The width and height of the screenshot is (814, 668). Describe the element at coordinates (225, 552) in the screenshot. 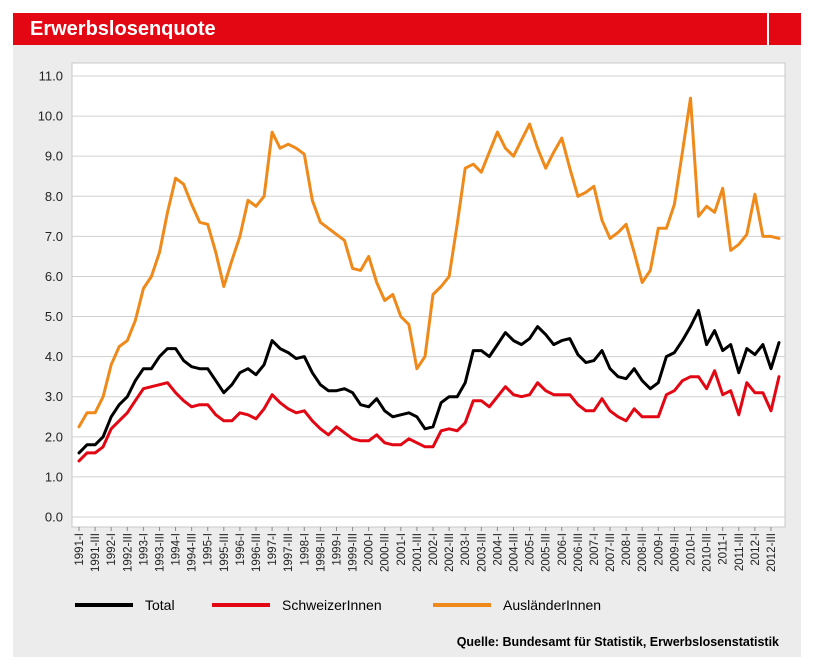

I see `x-tick-label: 1995-III` at that location.